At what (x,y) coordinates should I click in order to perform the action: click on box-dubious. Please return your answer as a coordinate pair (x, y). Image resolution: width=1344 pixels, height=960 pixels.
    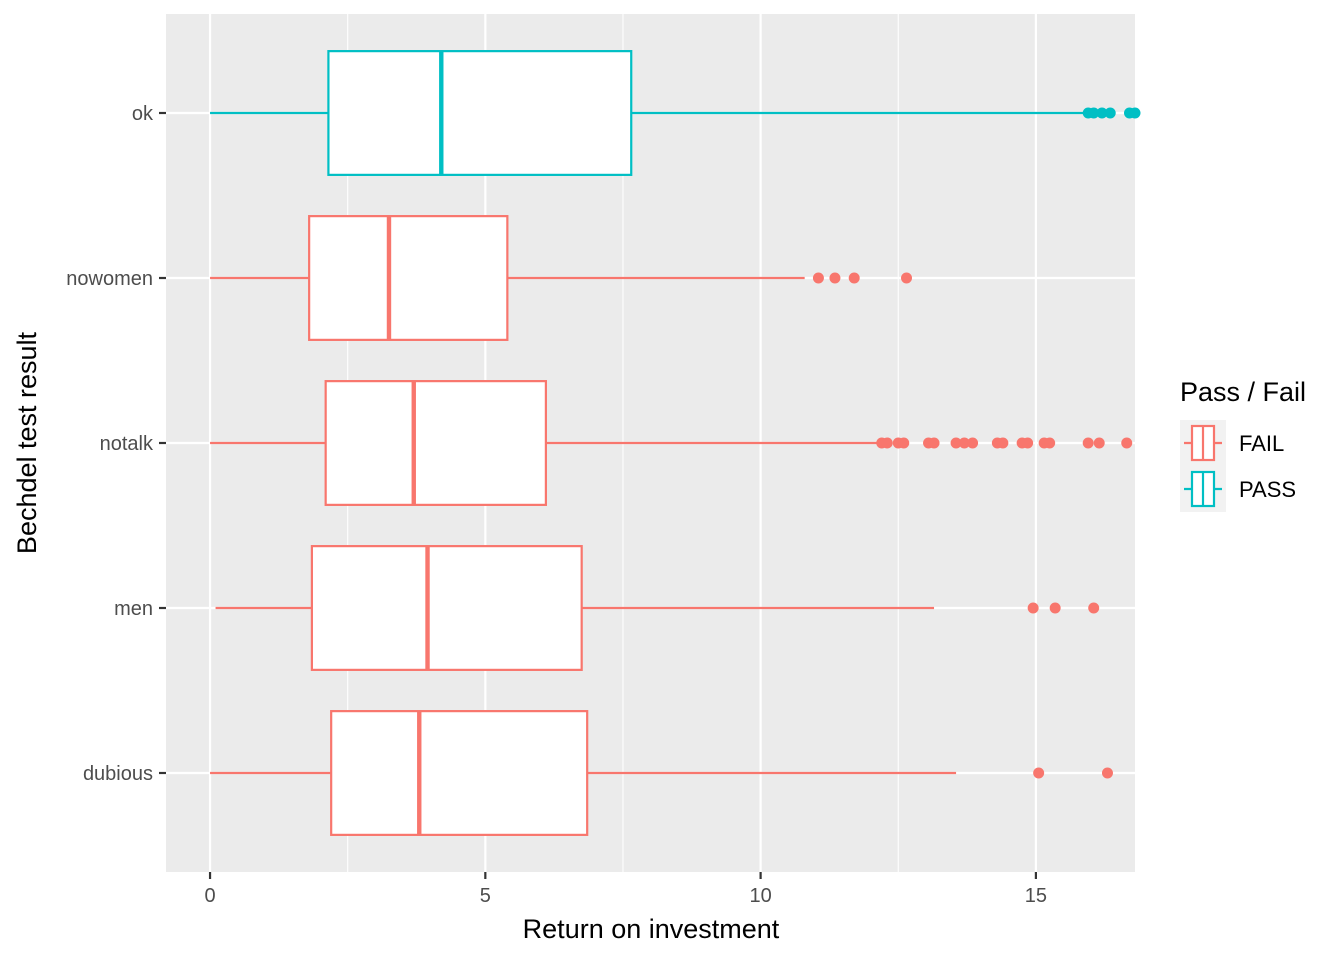
    Looking at the image, I should click on (661, 773).